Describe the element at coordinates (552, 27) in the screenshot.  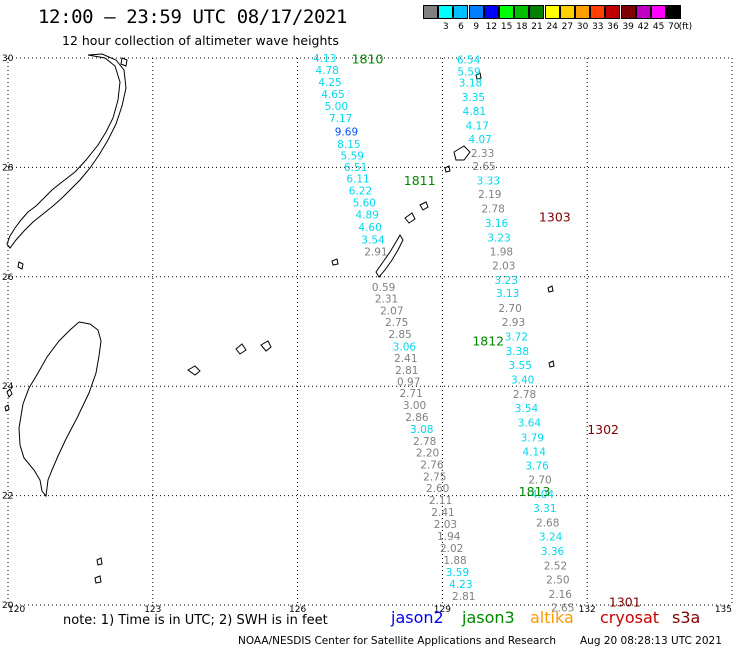
I see `colorbar-label: 24` at that location.